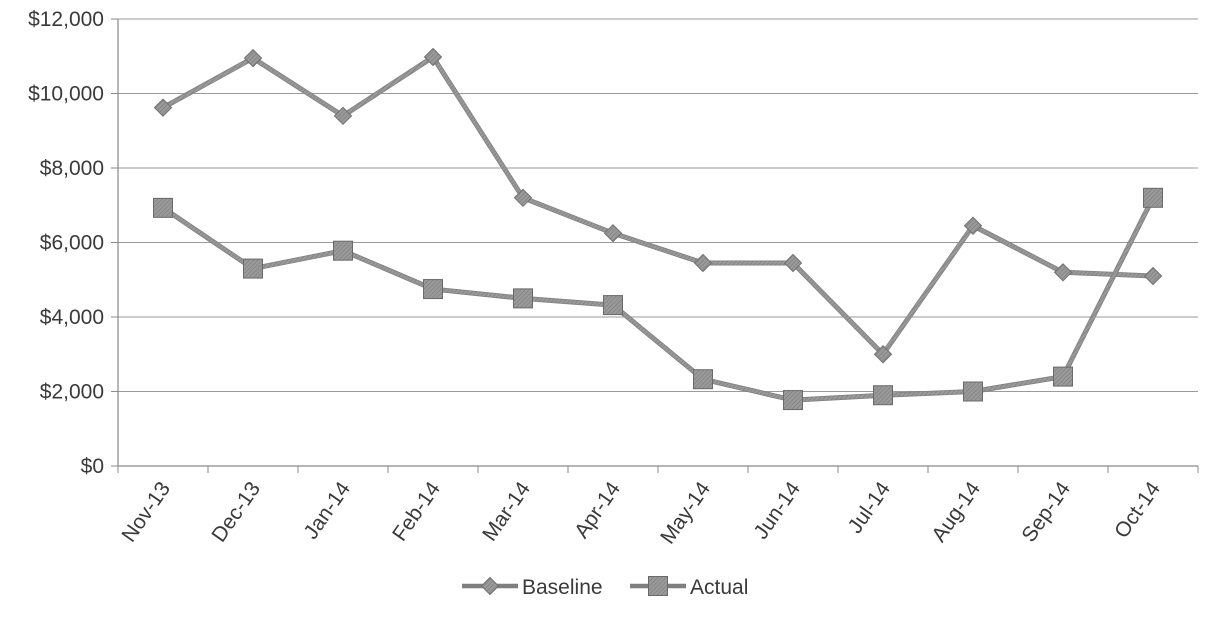 This screenshot has width=1205, height=627. Describe the element at coordinates (506, 511) in the screenshot. I see `x-tick-label: Mar-14` at that location.